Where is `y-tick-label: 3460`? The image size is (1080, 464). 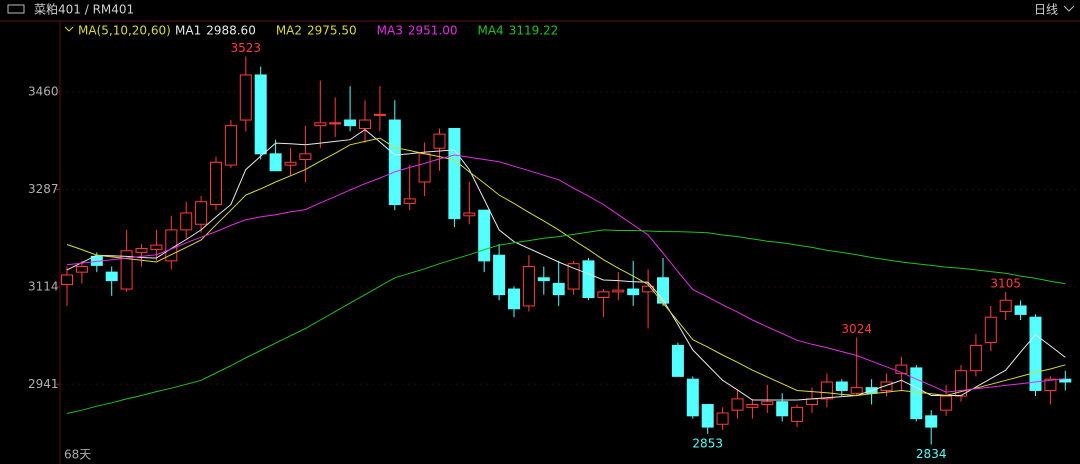
y-tick-label: 3460 is located at coordinates (43, 91).